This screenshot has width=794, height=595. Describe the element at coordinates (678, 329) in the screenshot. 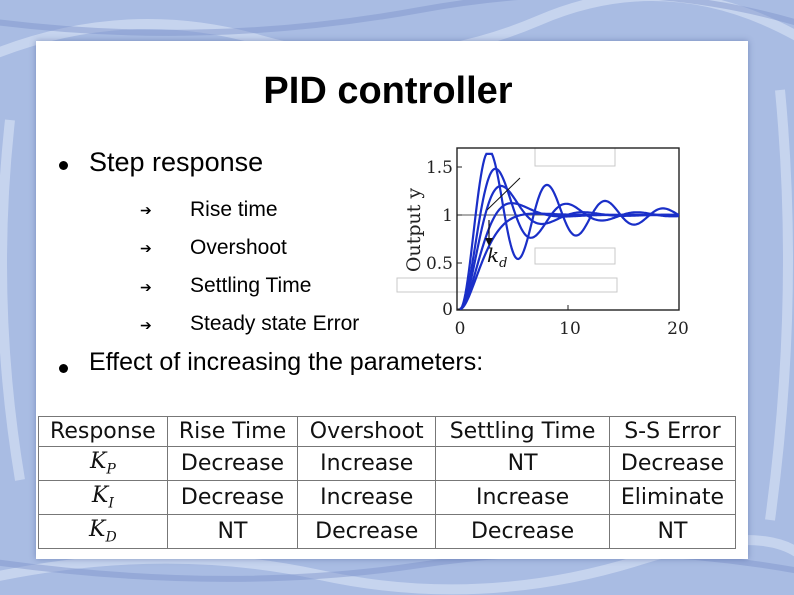

I see `x-tick-label: 20` at that location.